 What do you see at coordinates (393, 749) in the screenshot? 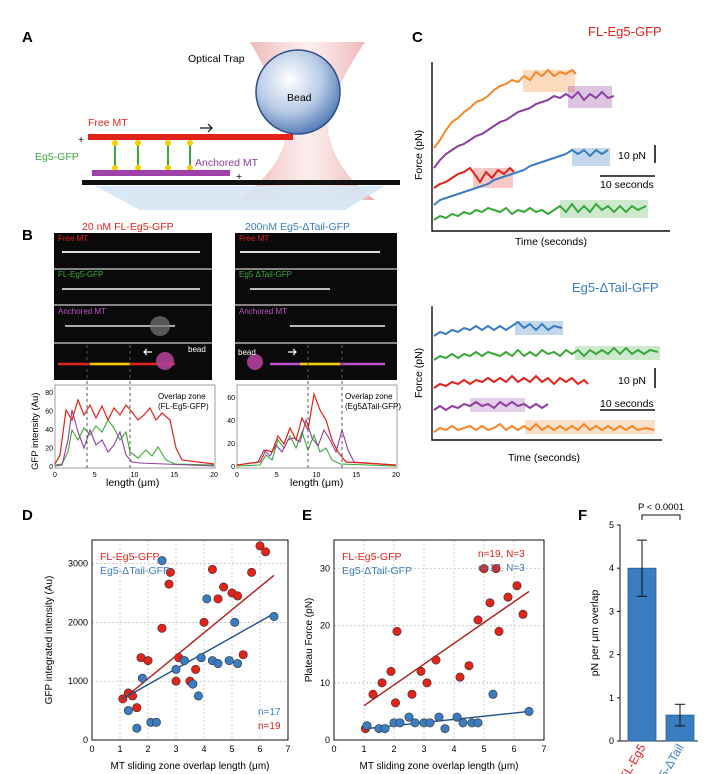
I see `x-tick-label: 2` at bounding box center [393, 749].